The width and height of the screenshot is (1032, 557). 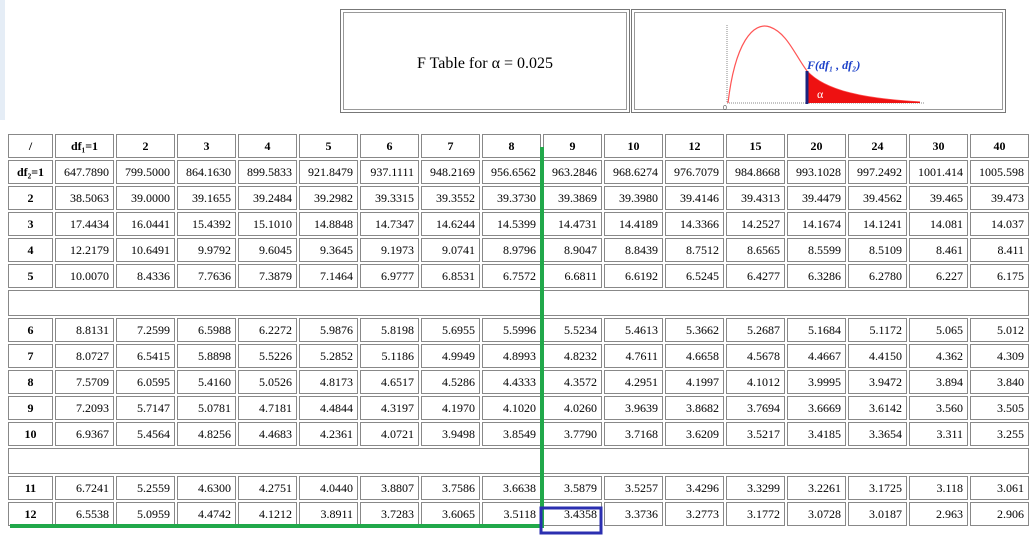 What do you see at coordinates (818, 61) in the screenshot?
I see `distribution-panel-inner: 0 F(df₁ , df₂) α` at bounding box center [818, 61].